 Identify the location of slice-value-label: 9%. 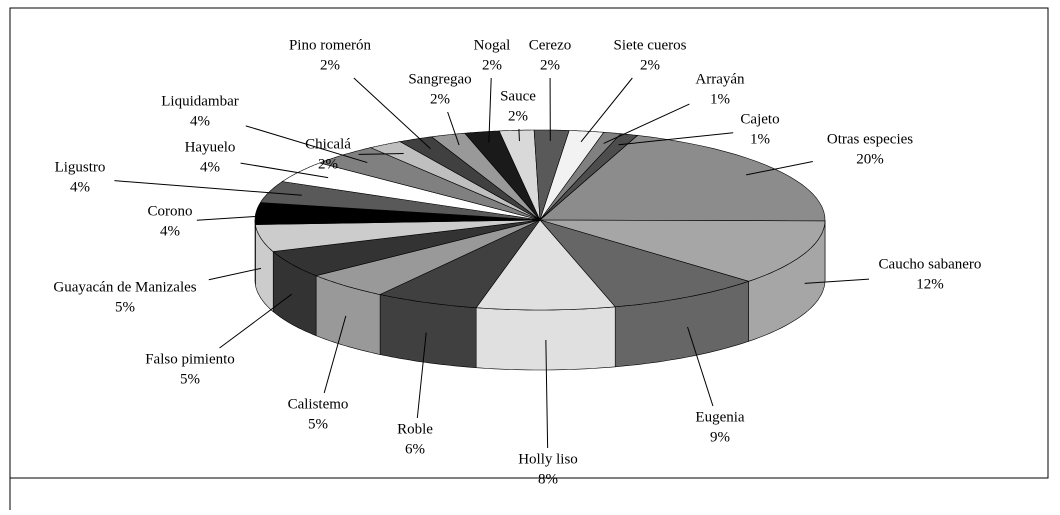
(720, 437).